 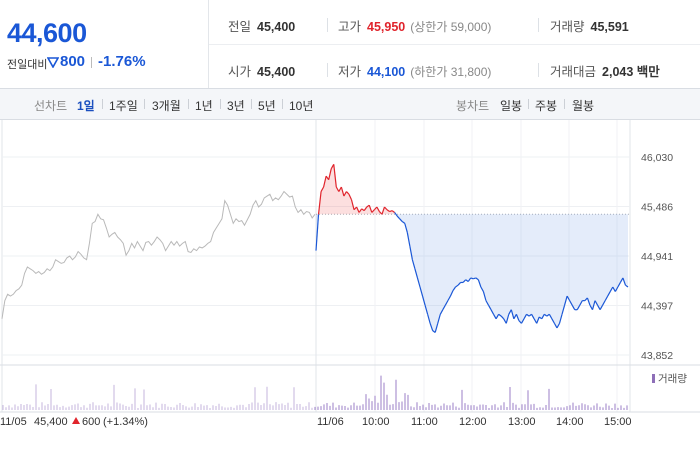 I want to click on stat-label: 저가, so click(x=350, y=72).